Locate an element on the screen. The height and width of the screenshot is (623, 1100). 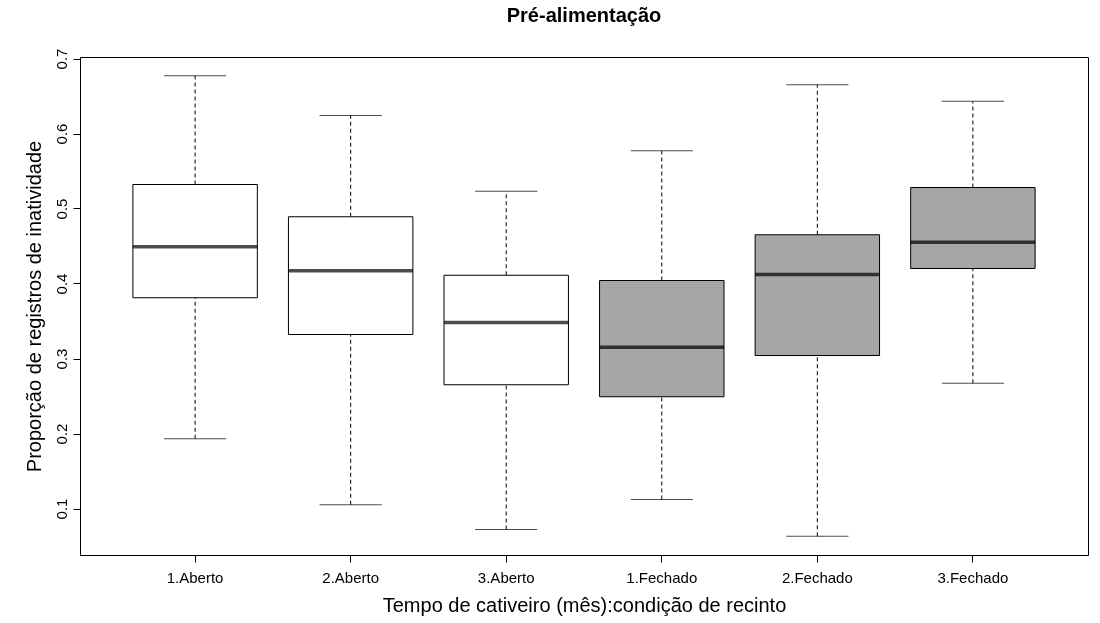
x-tick-label: 2.Aberto is located at coordinates (351, 577).